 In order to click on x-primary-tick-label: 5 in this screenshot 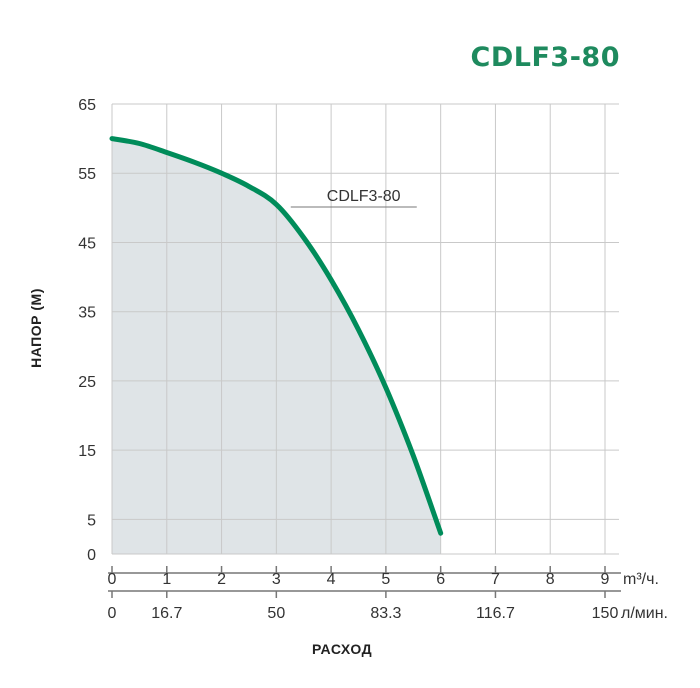, I will do `click(385, 579)`.